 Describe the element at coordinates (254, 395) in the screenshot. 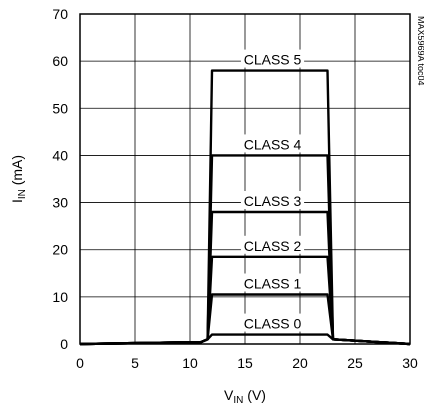

I see `x-axis-label-unit: (V)` at that location.